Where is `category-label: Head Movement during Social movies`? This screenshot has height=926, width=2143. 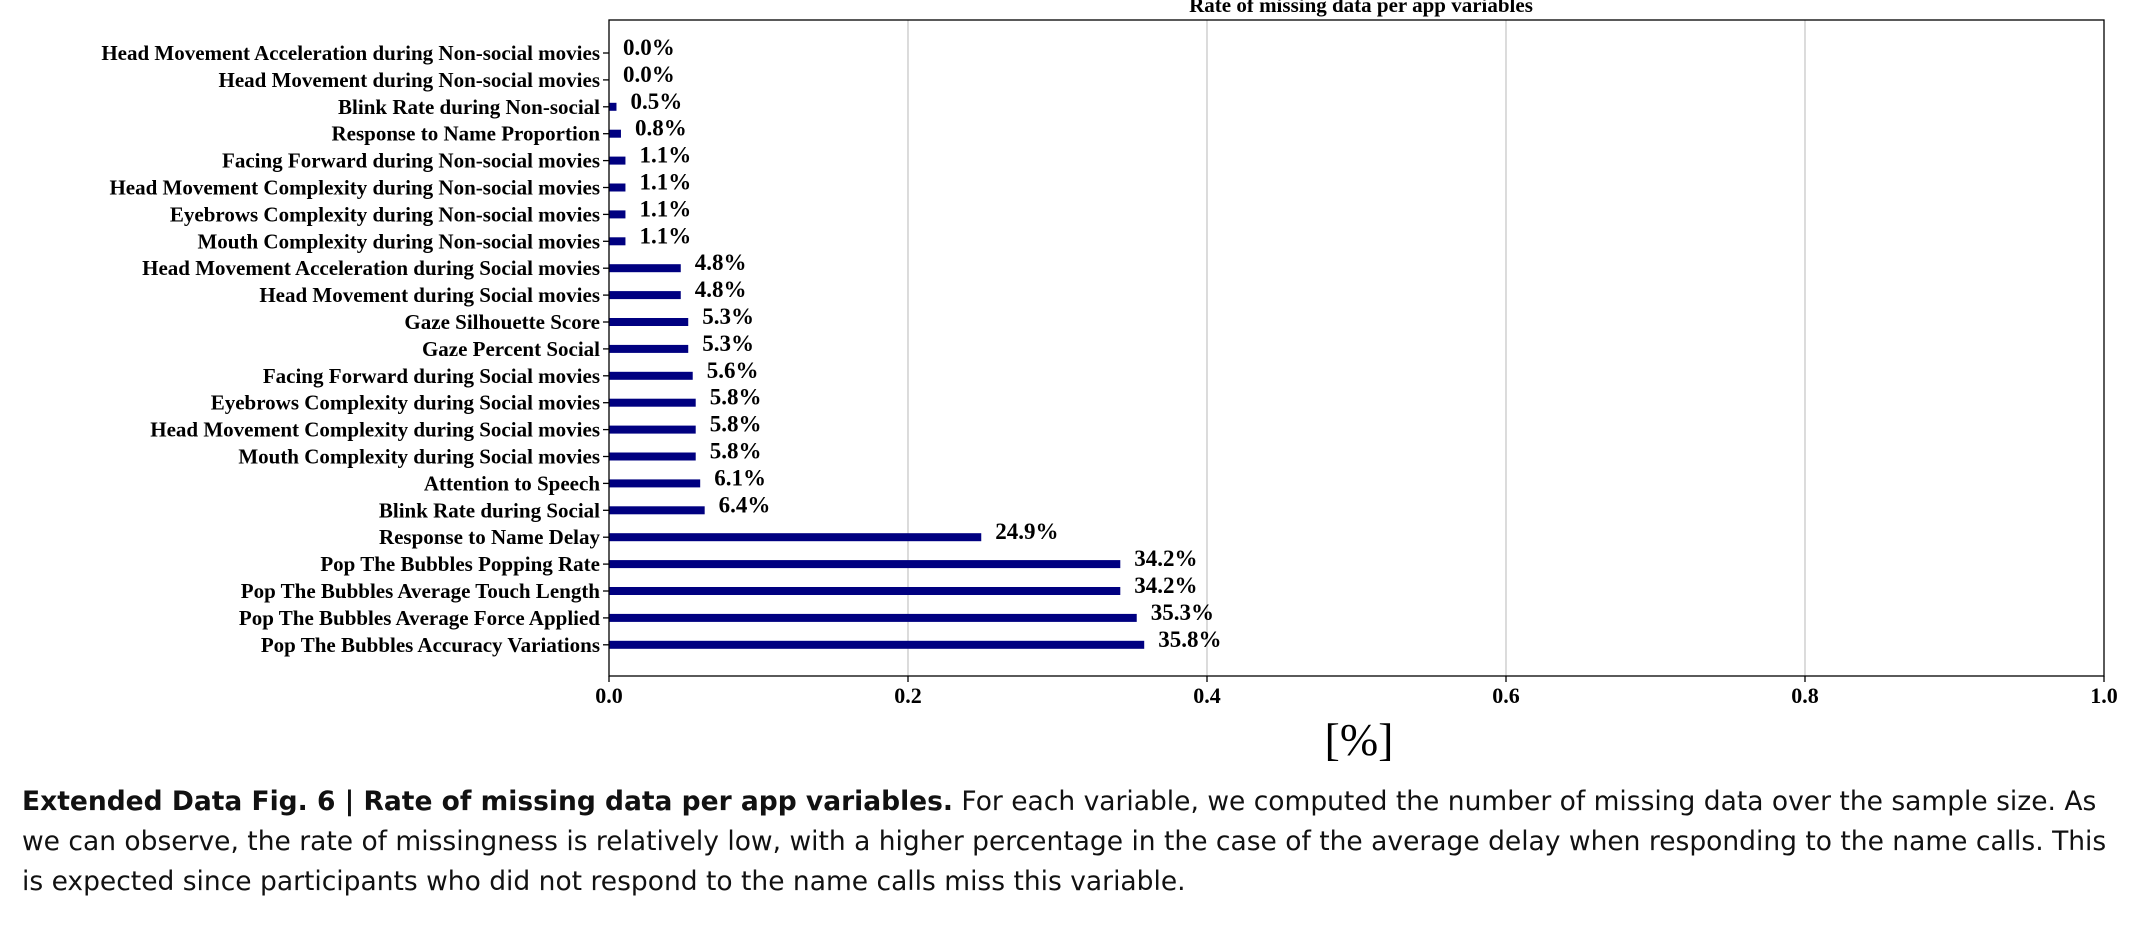
category-label: Head Movement during Social movies is located at coordinates (429, 295).